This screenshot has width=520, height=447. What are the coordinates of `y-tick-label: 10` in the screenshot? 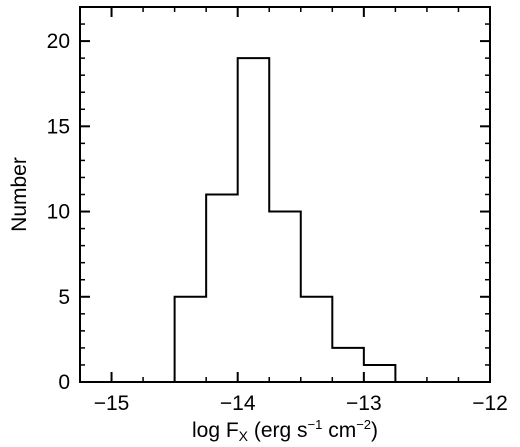 It's located at (58, 212).